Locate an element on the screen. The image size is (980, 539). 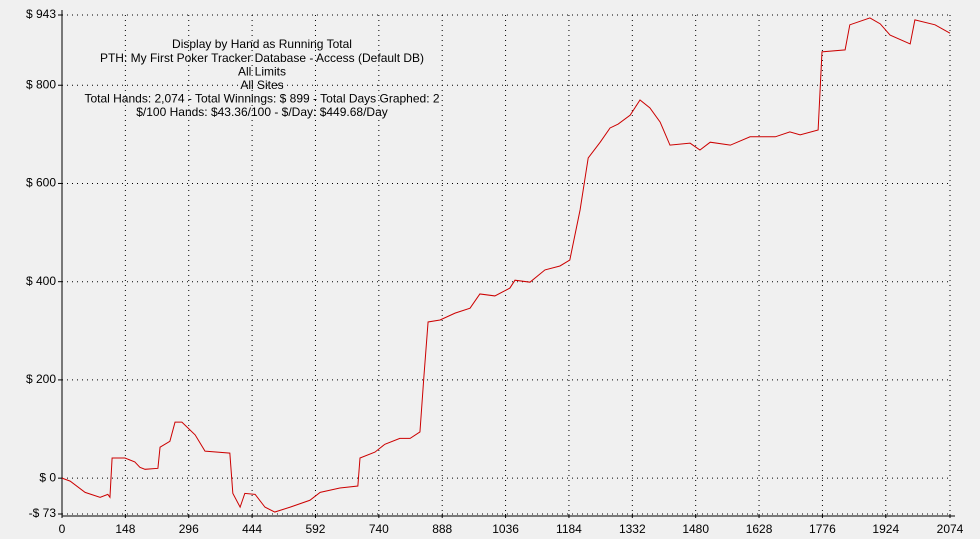
y-tick-label: $ 200 is located at coordinates (41, 379).